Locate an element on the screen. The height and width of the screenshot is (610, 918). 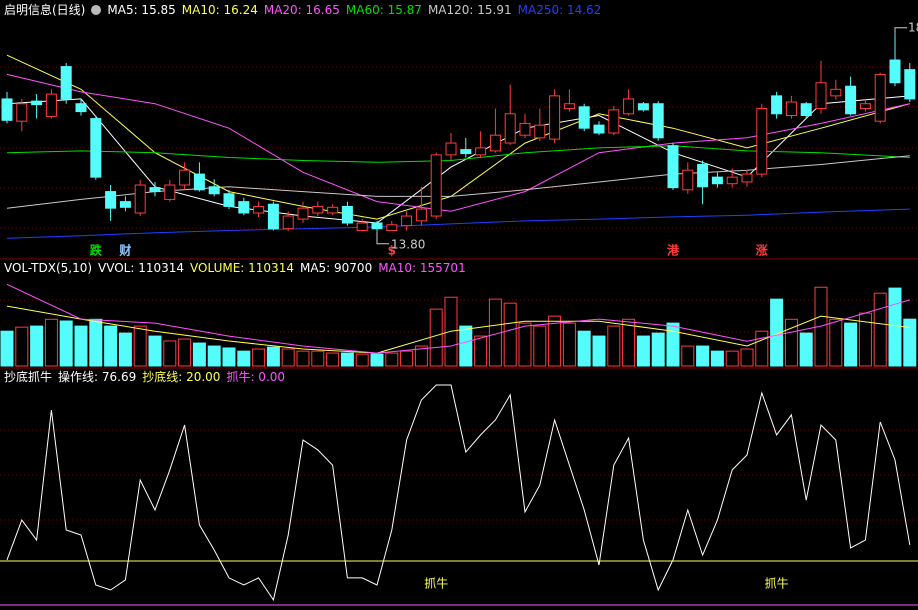
legend-entry: MA5: 15.85 is located at coordinates (141, 10).